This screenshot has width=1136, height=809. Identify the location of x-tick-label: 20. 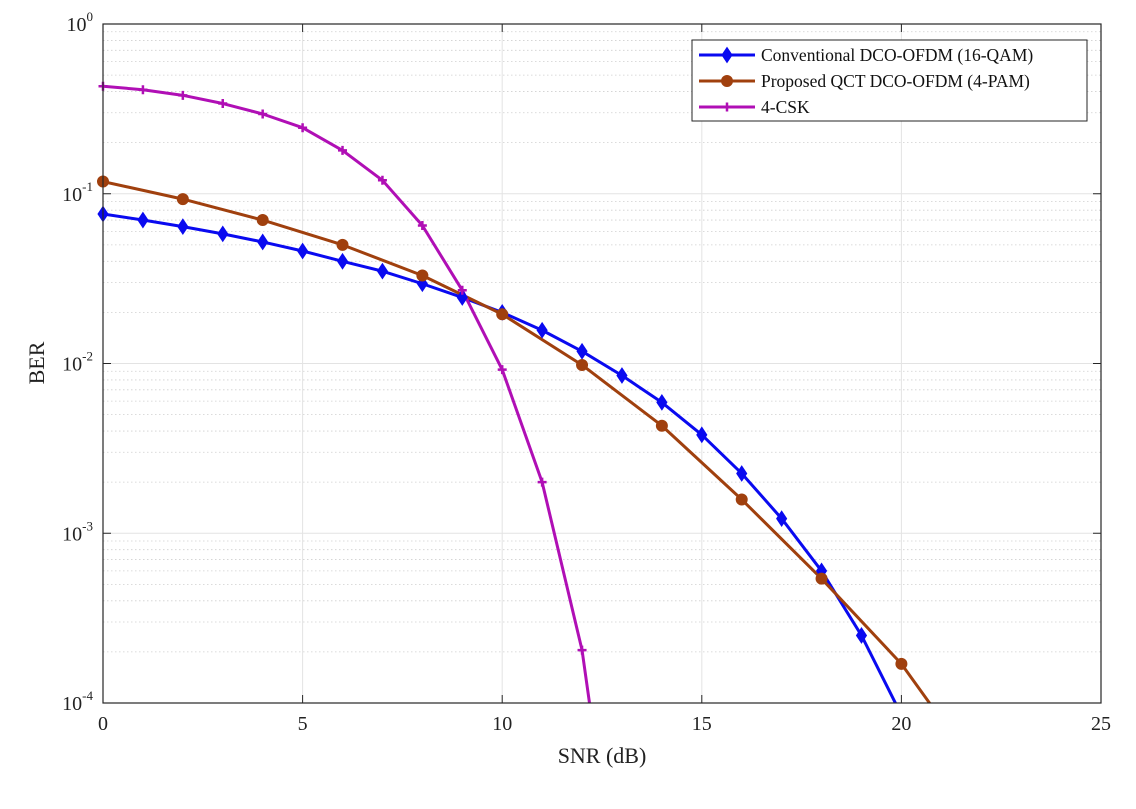
(901, 724).